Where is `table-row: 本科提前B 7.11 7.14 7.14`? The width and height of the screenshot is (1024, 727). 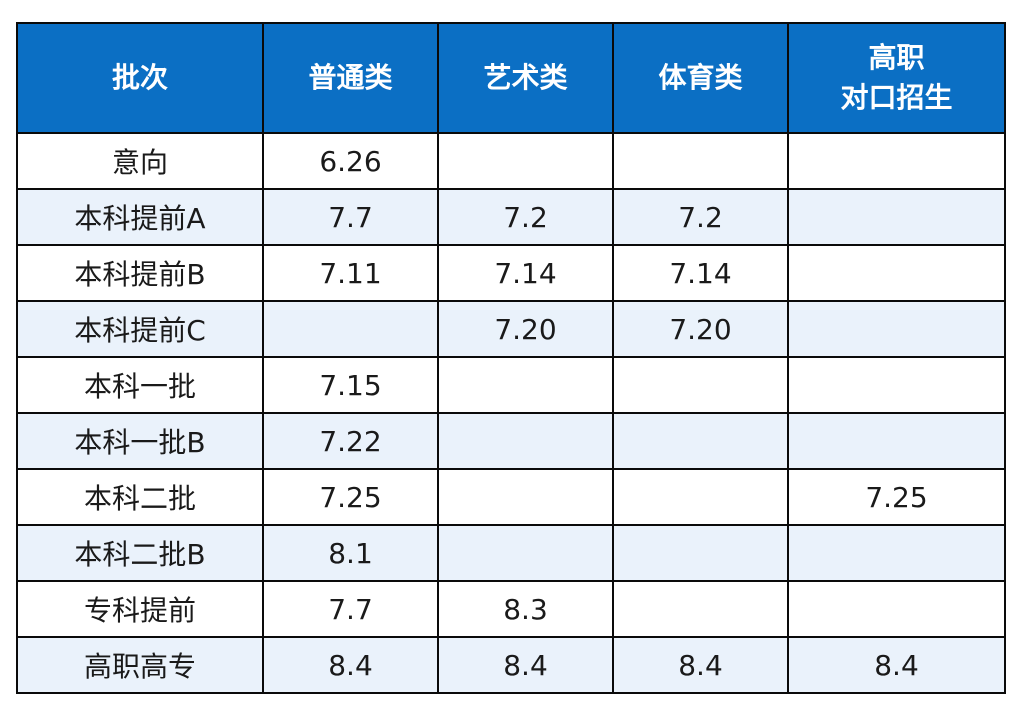 table-row: 本科提前B 7.11 7.14 7.14 is located at coordinates (511, 273).